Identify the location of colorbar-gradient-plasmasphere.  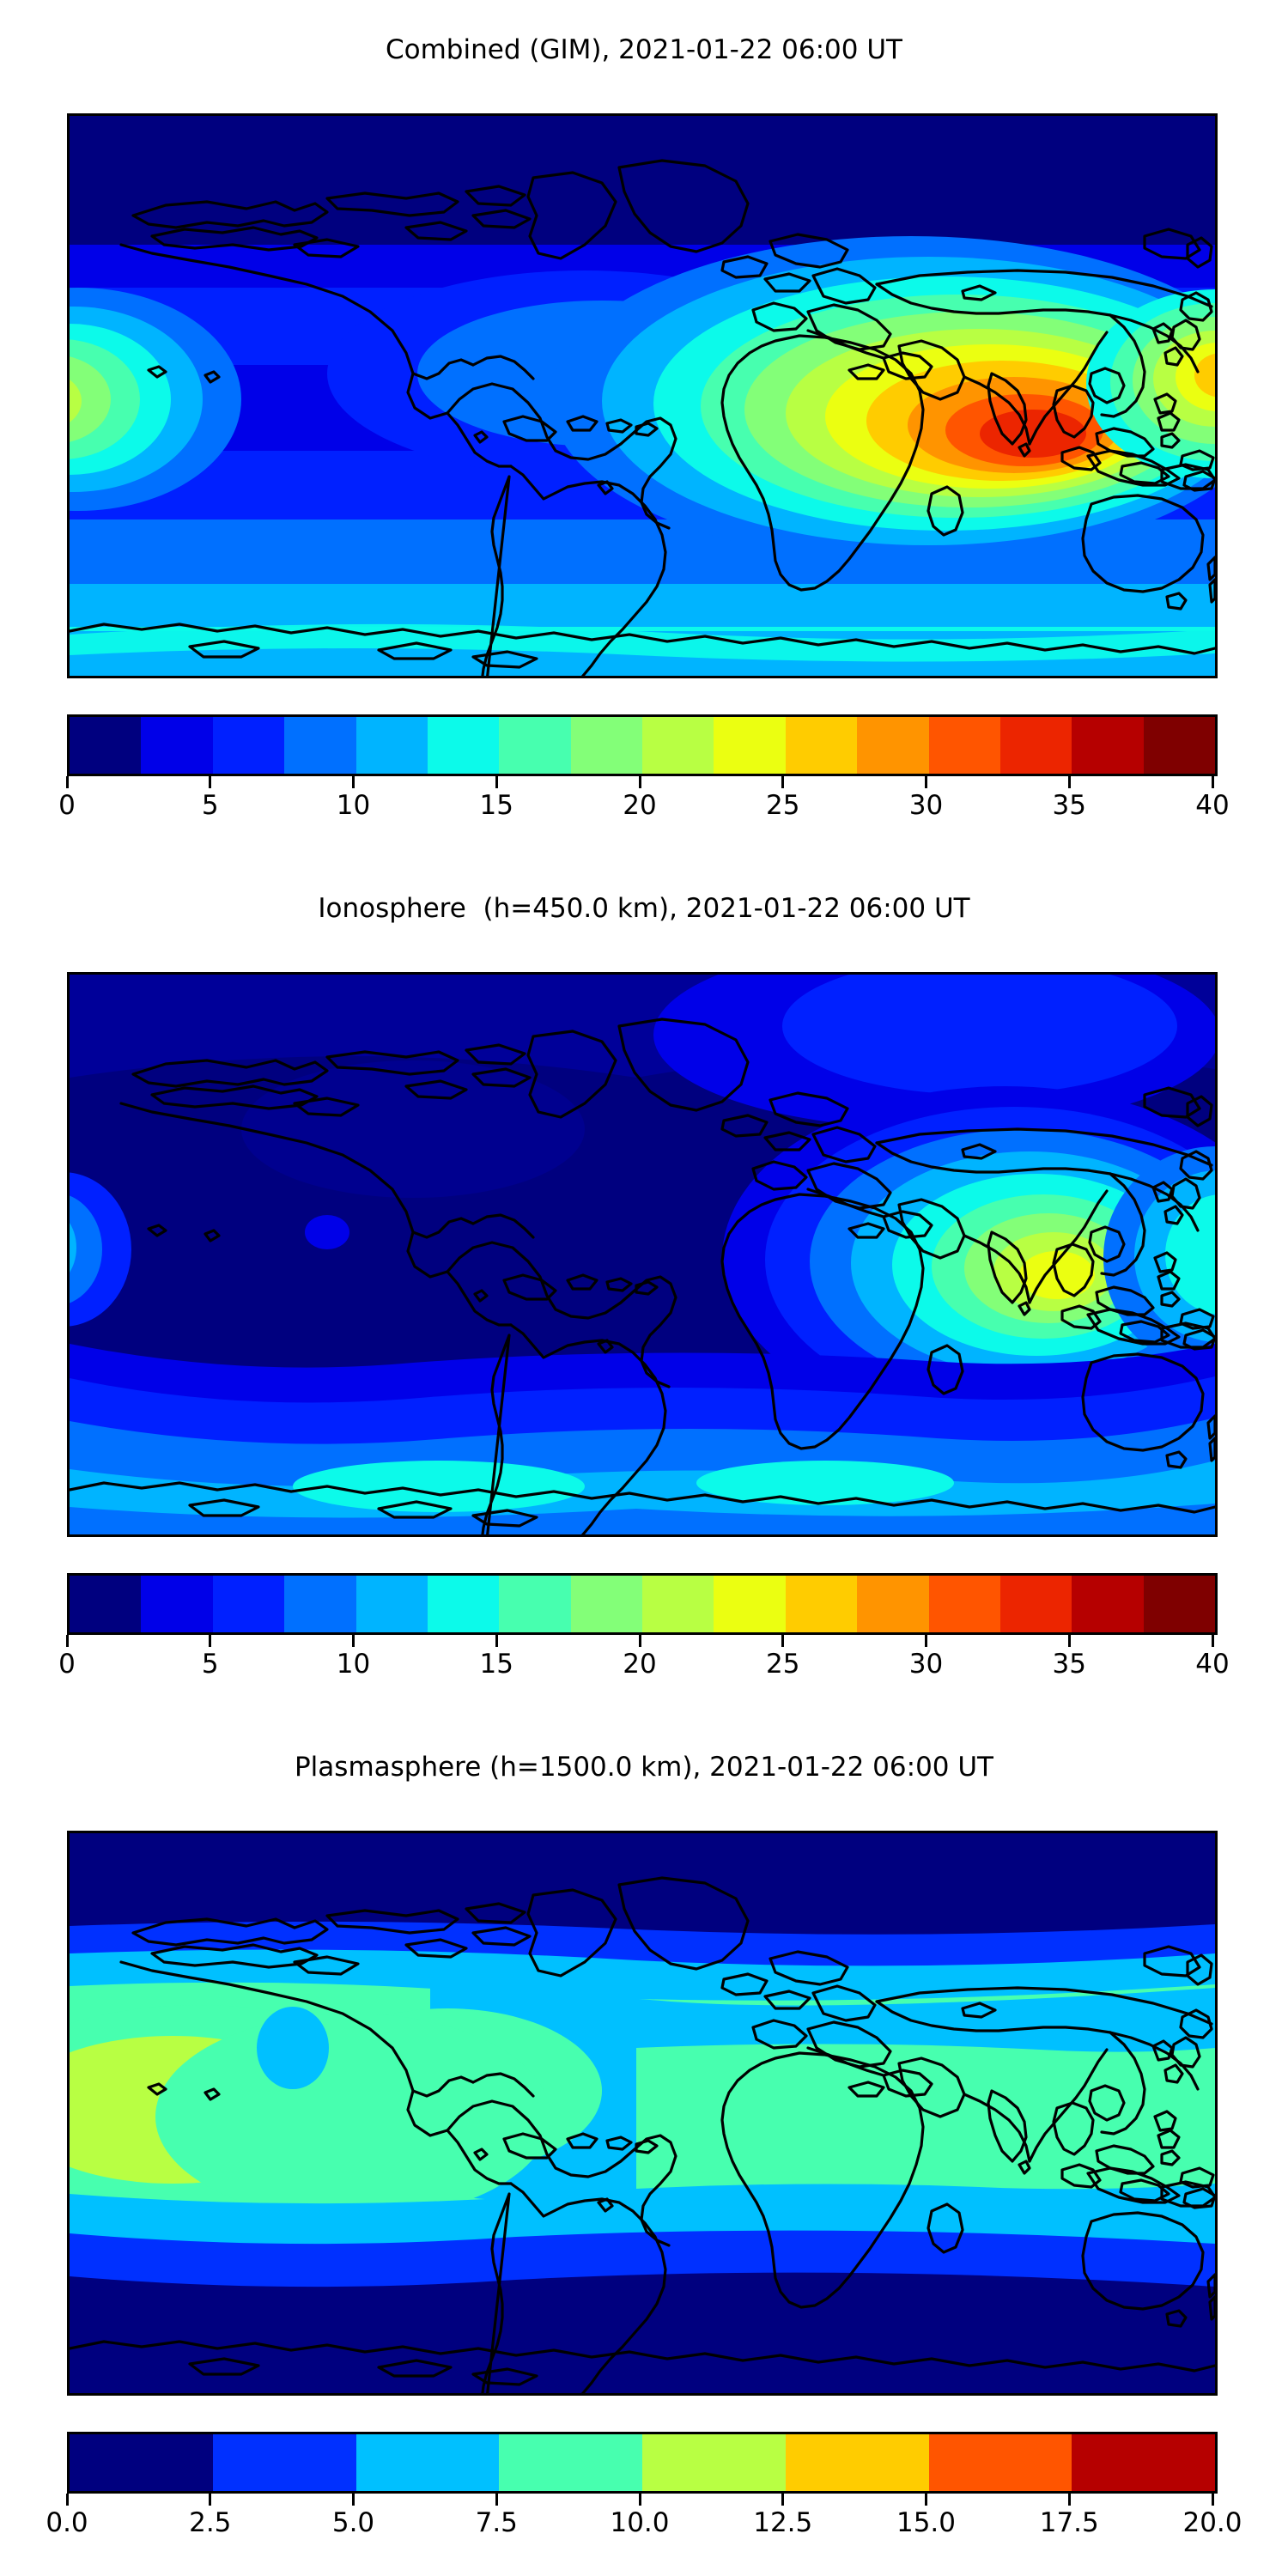
(642, 2463).